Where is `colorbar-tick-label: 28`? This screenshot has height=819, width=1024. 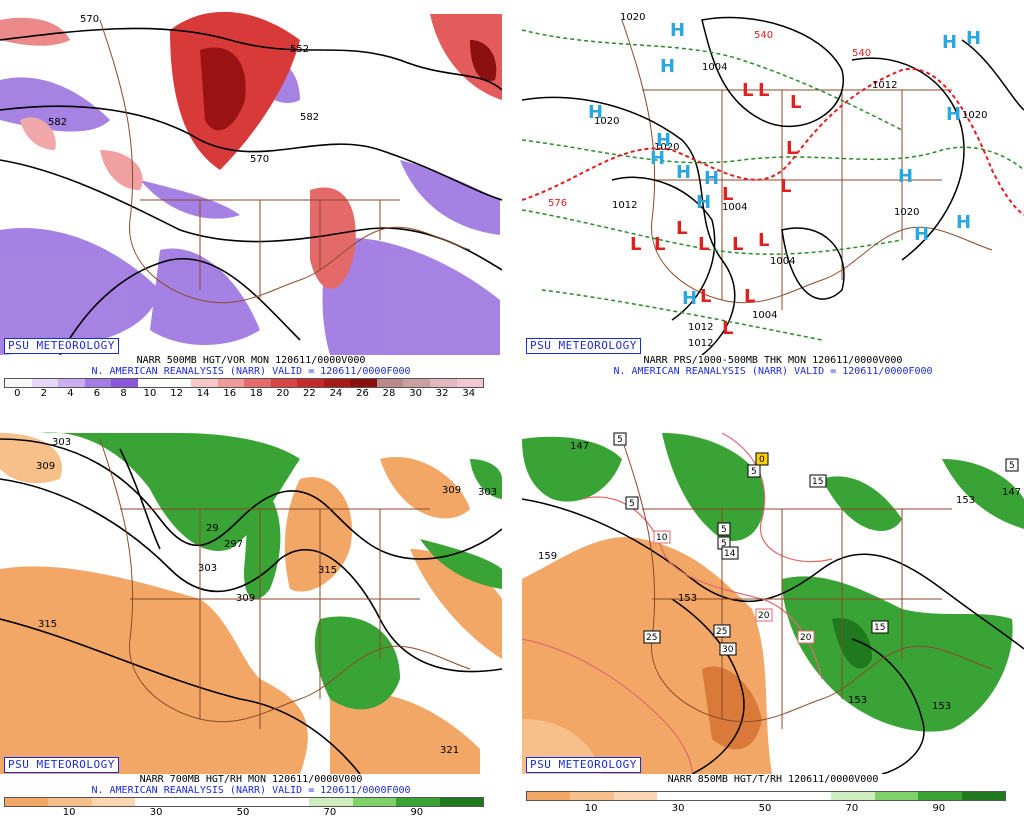
colorbar-tick-label: 28 is located at coordinates (389, 393).